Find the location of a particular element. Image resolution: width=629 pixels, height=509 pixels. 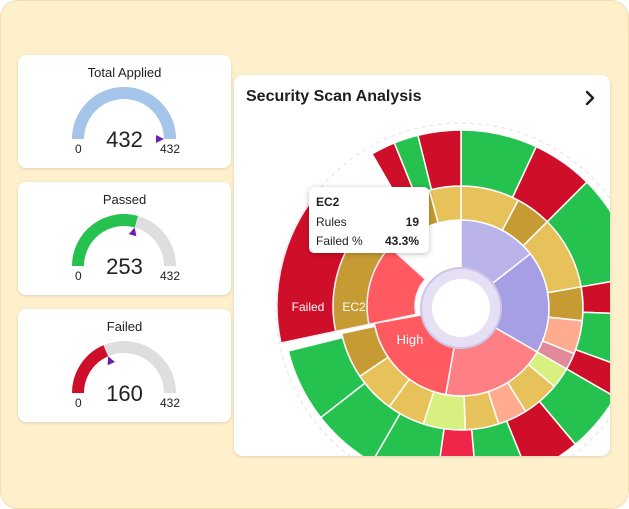

tooltip-title: EC2 is located at coordinates (328, 202).